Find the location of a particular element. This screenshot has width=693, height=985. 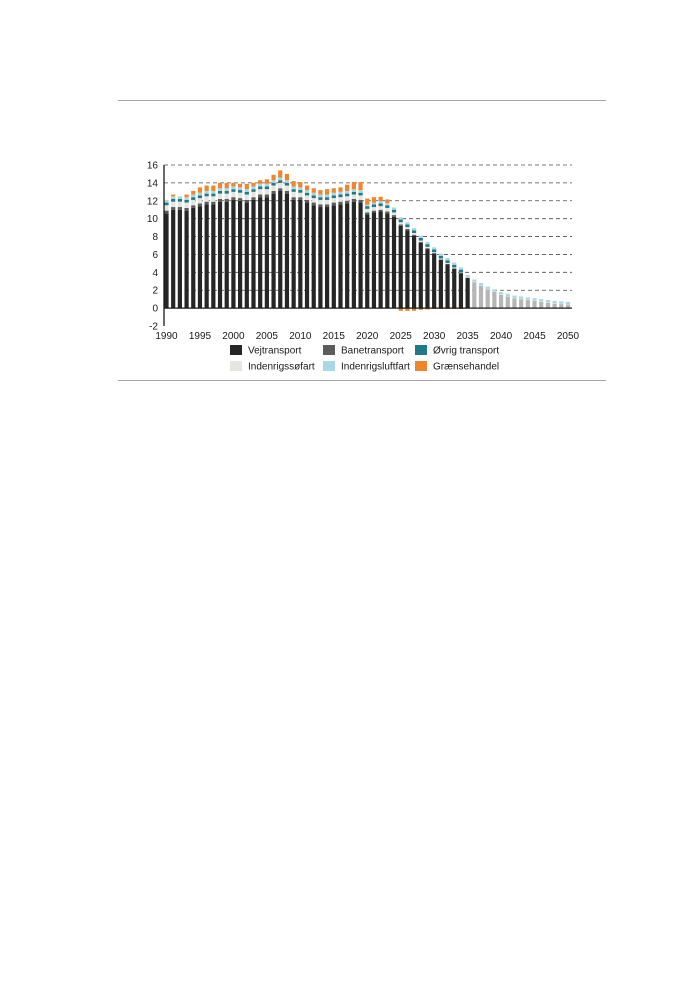

bar-ovrig-2026 is located at coordinates (407, 226).